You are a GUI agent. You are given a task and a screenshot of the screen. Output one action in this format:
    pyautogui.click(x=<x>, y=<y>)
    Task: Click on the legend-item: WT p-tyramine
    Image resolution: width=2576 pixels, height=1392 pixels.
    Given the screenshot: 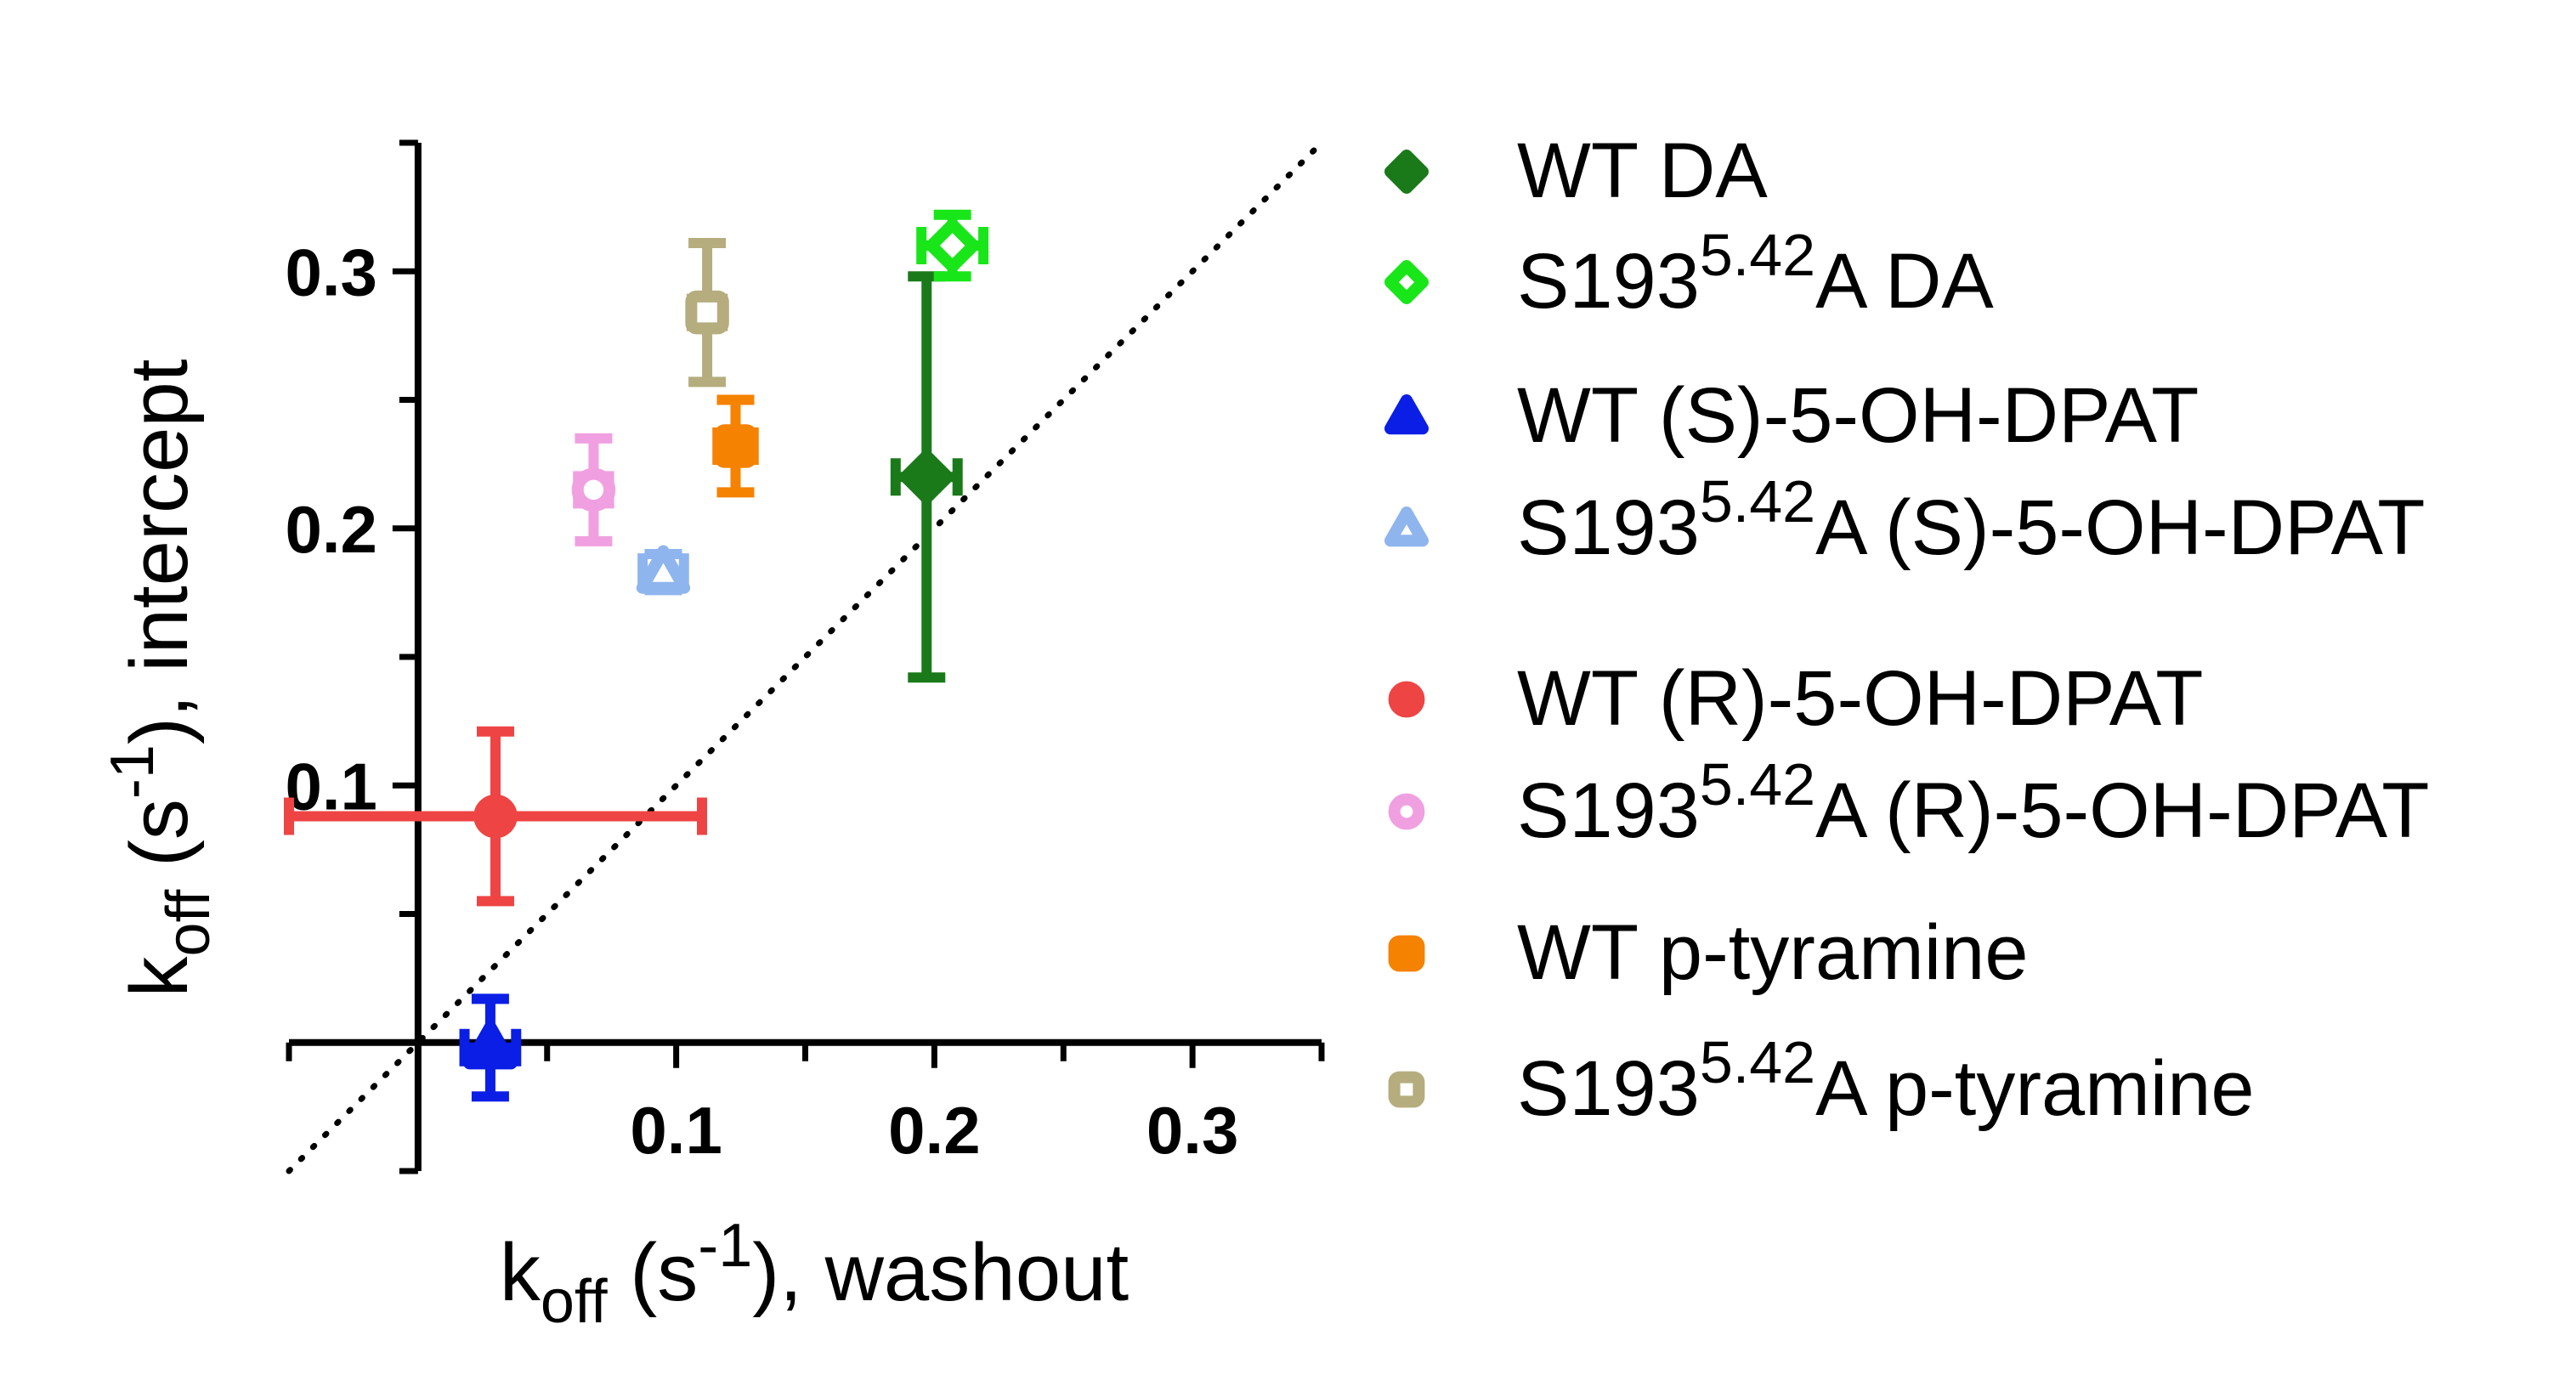 What is the action you would take?
    pyautogui.click(x=1708, y=952)
    